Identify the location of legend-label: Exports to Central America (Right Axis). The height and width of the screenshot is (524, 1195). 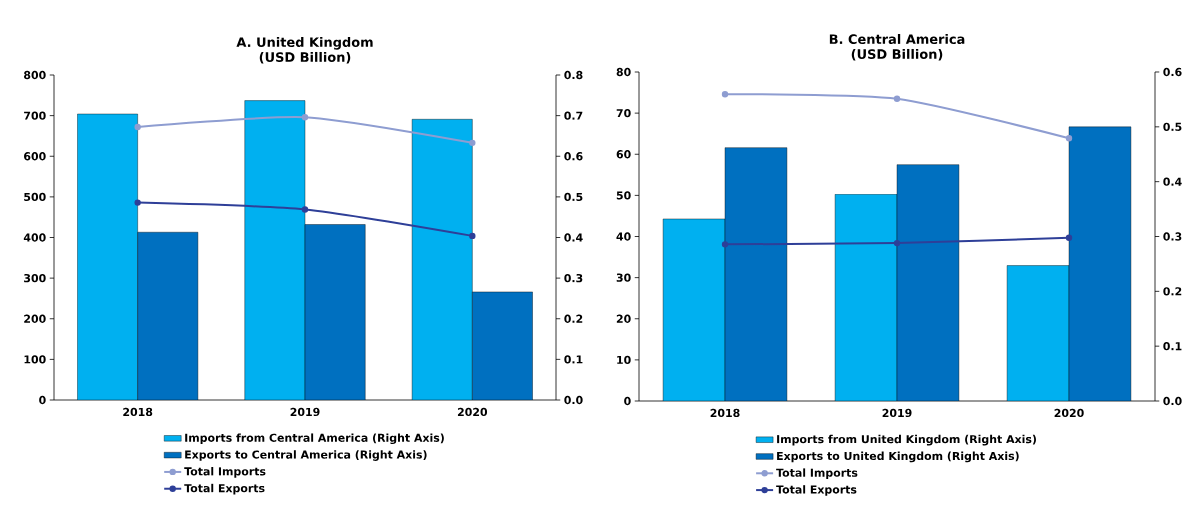
(306, 455).